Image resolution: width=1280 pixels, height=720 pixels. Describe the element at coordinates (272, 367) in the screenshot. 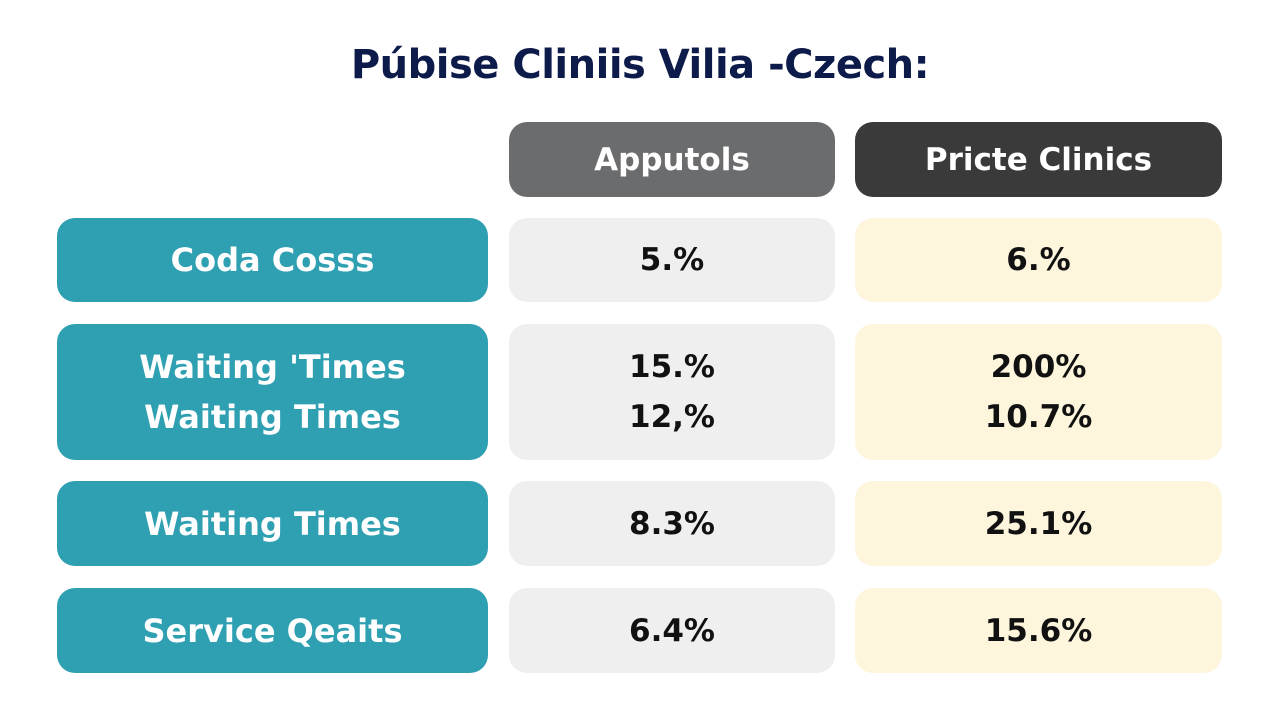

I see `label-text: Waiting 'Times` at that location.